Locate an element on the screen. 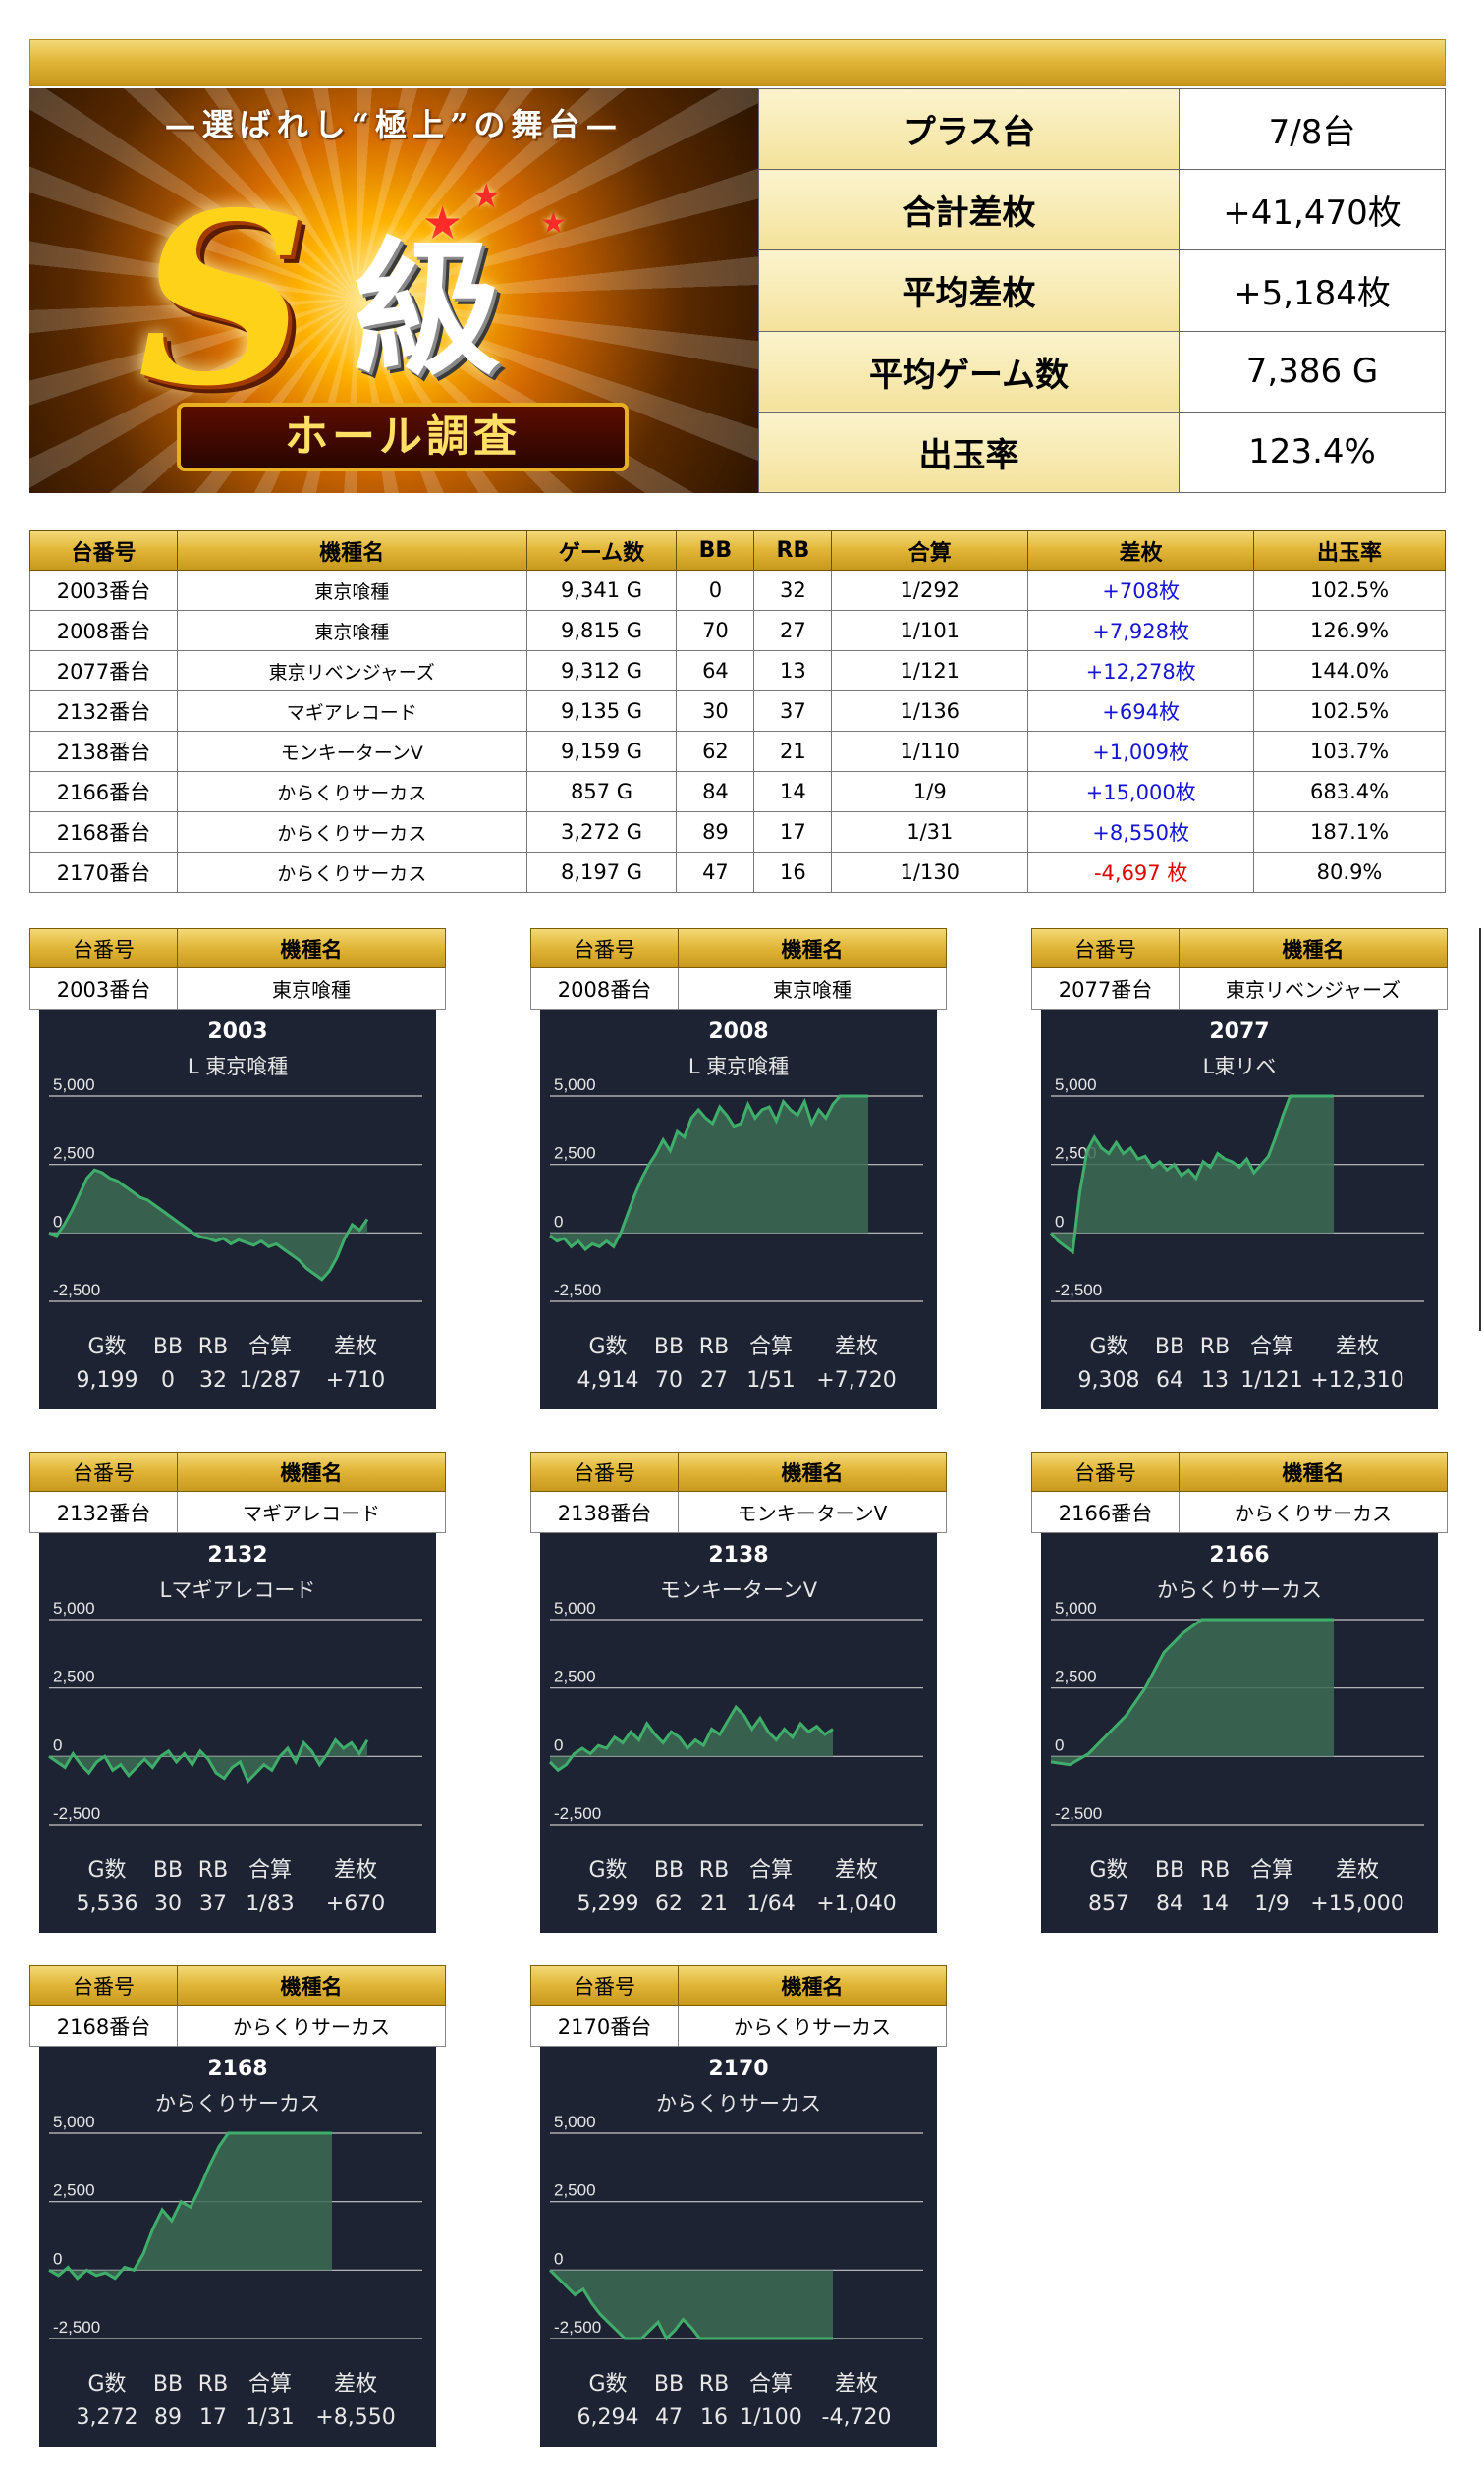 Image resolution: width=1484 pixels, height=2476 pixels. cell-bb: 70 is located at coordinates (715, 630).